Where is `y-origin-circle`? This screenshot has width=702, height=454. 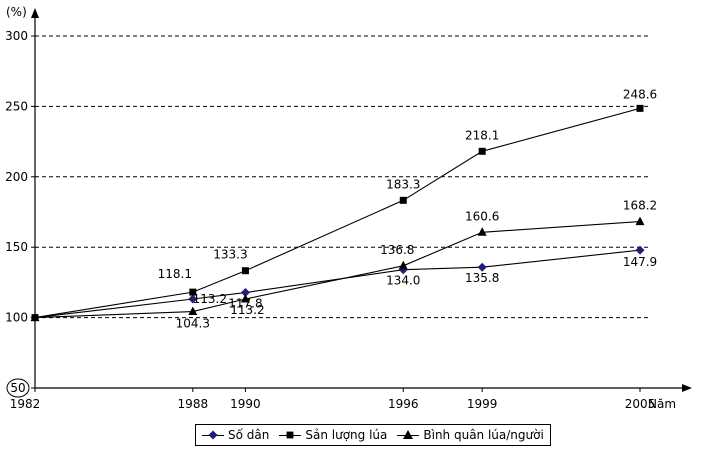 y-origin-circle is located at coordinates (18, 388).